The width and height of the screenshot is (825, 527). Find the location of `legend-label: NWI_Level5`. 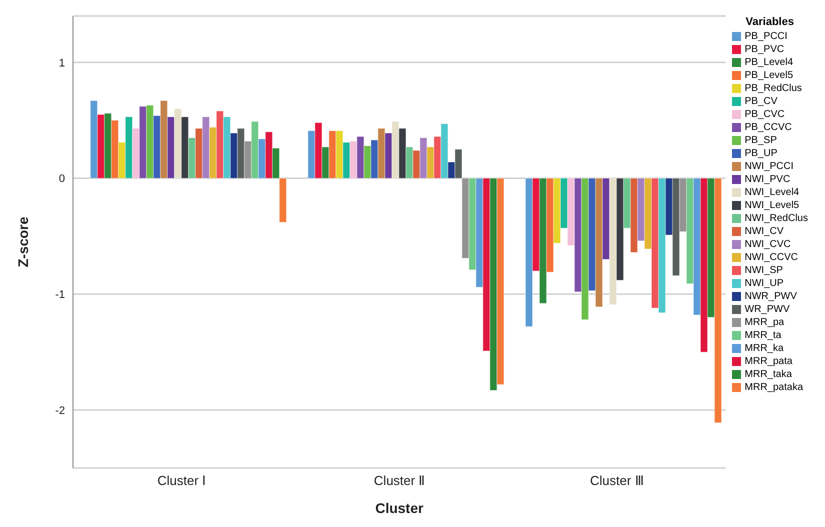

legend-label: NWI_Level5 is located at coordinates (772, 205).